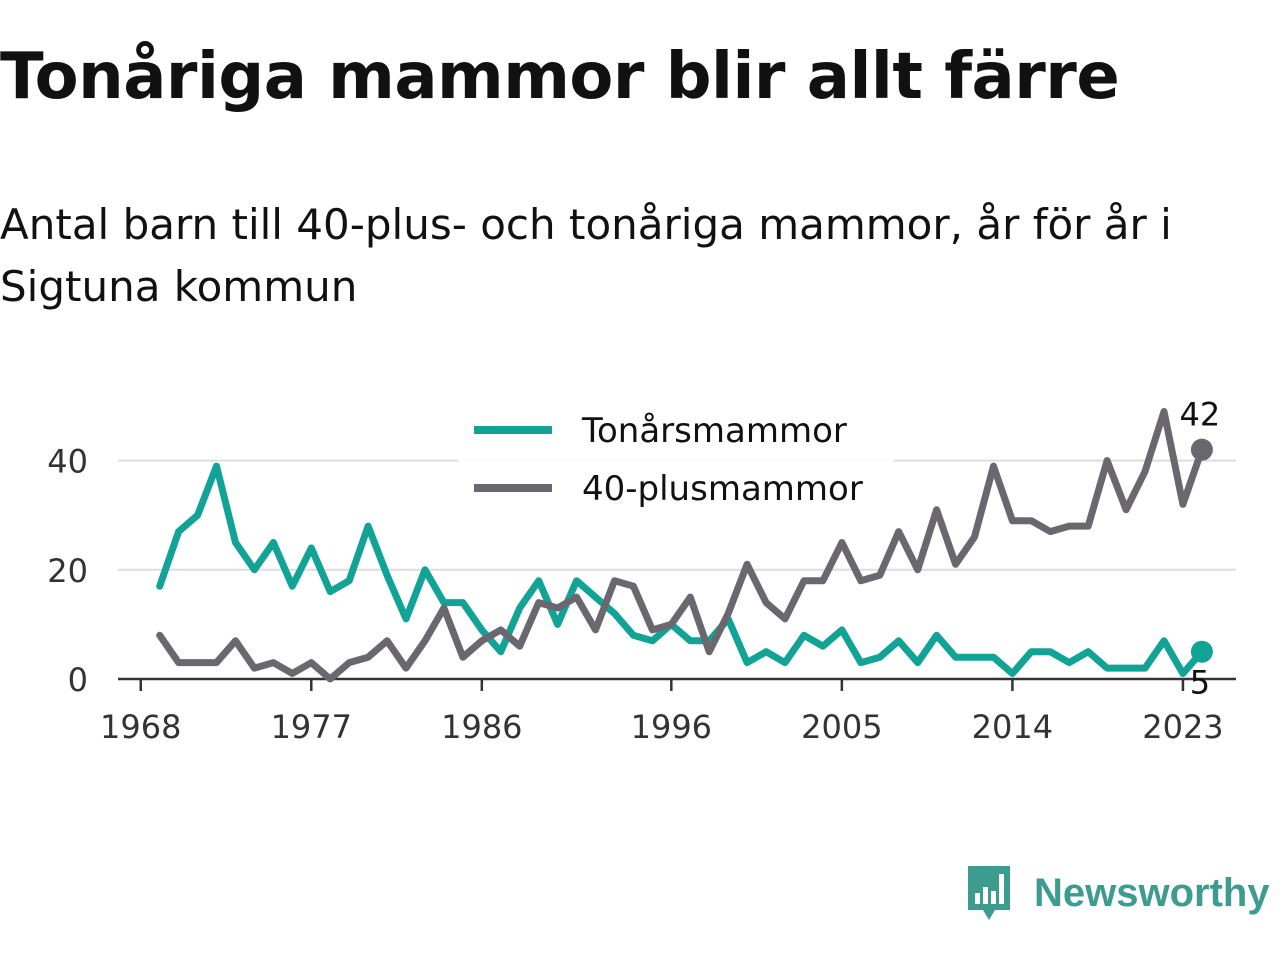  I want to click on bar-chart-speech-bubble-icon, so click(989, 893).